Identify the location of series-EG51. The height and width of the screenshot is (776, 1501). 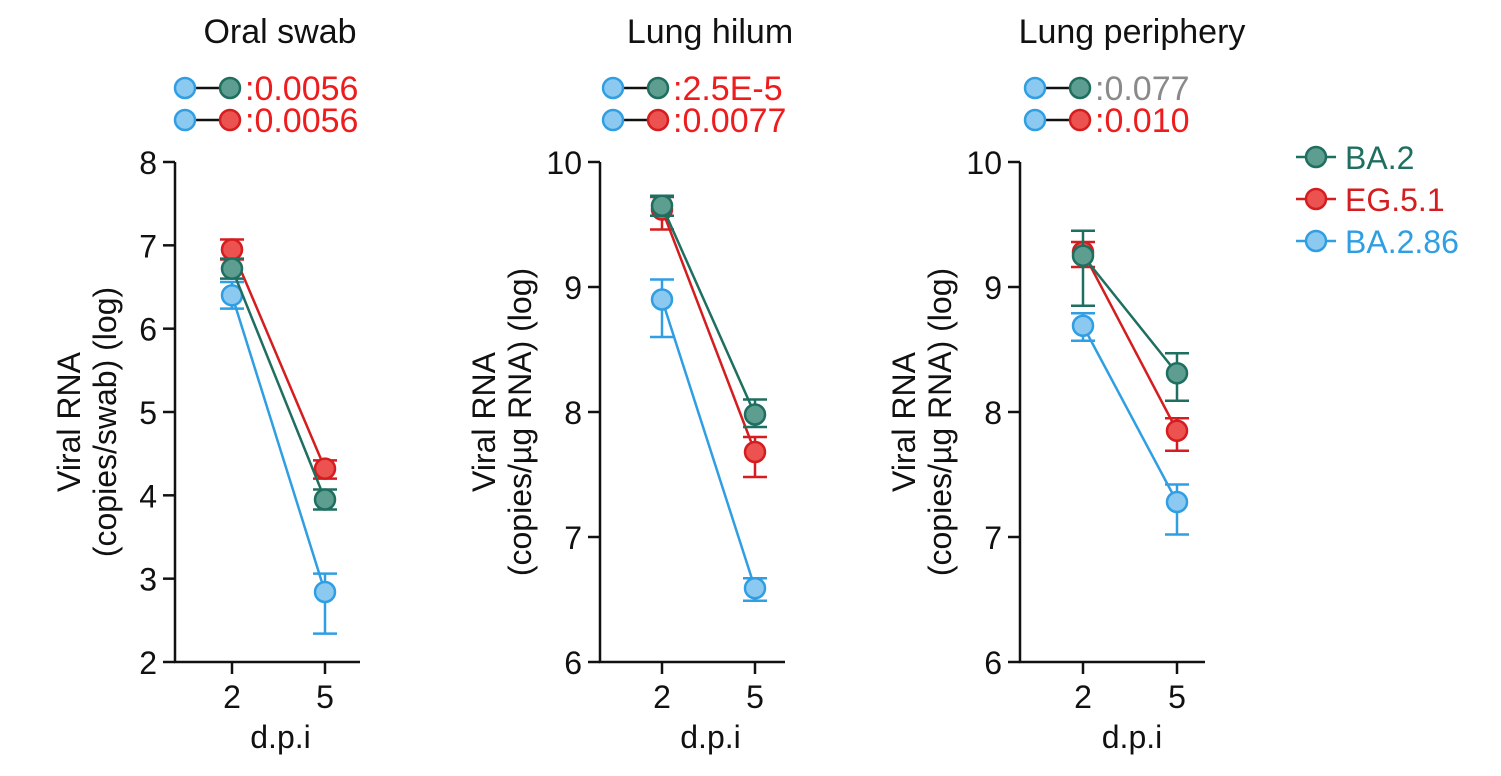
(278, 359).